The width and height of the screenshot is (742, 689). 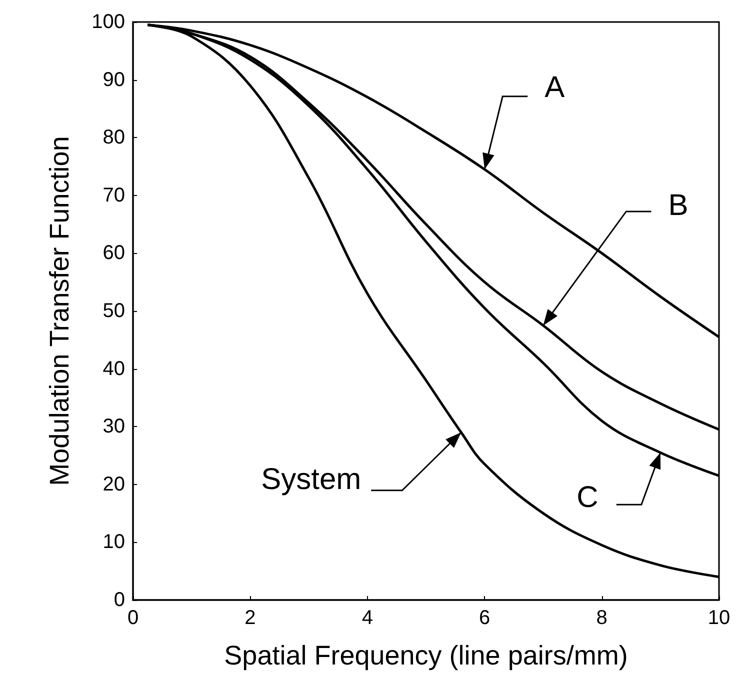 I want to click on x-tick-label: 0, so click(x=133, y=618).